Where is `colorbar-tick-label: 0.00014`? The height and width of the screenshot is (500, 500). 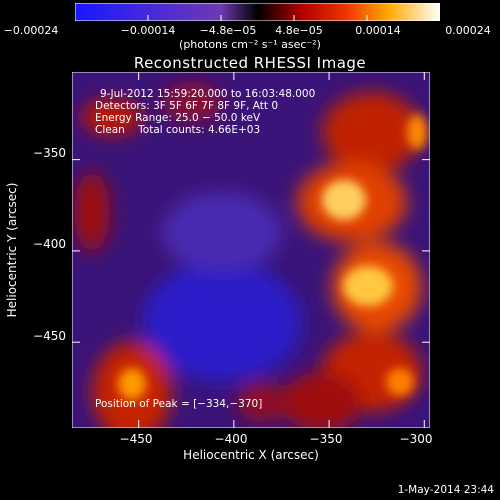 colorbar-tick-label: 0.00014 is located at coordinates (378, 30).